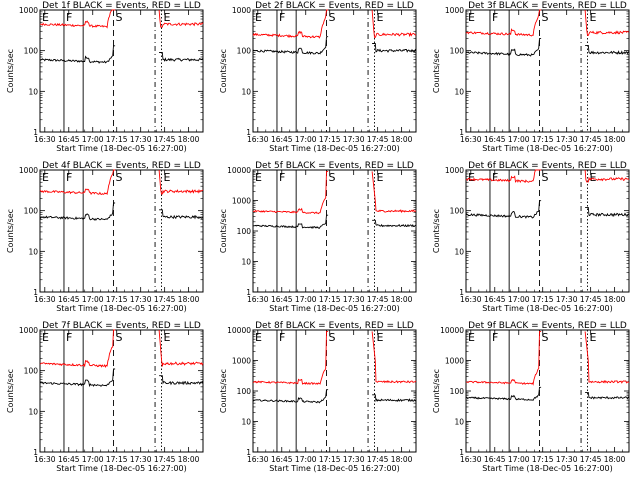  What do you see at coordinates (121, 326) in the screenshot?
I see `panel-title: Det 7f BLACK = Events, RED = LLD` at bounding box center [121, 326].